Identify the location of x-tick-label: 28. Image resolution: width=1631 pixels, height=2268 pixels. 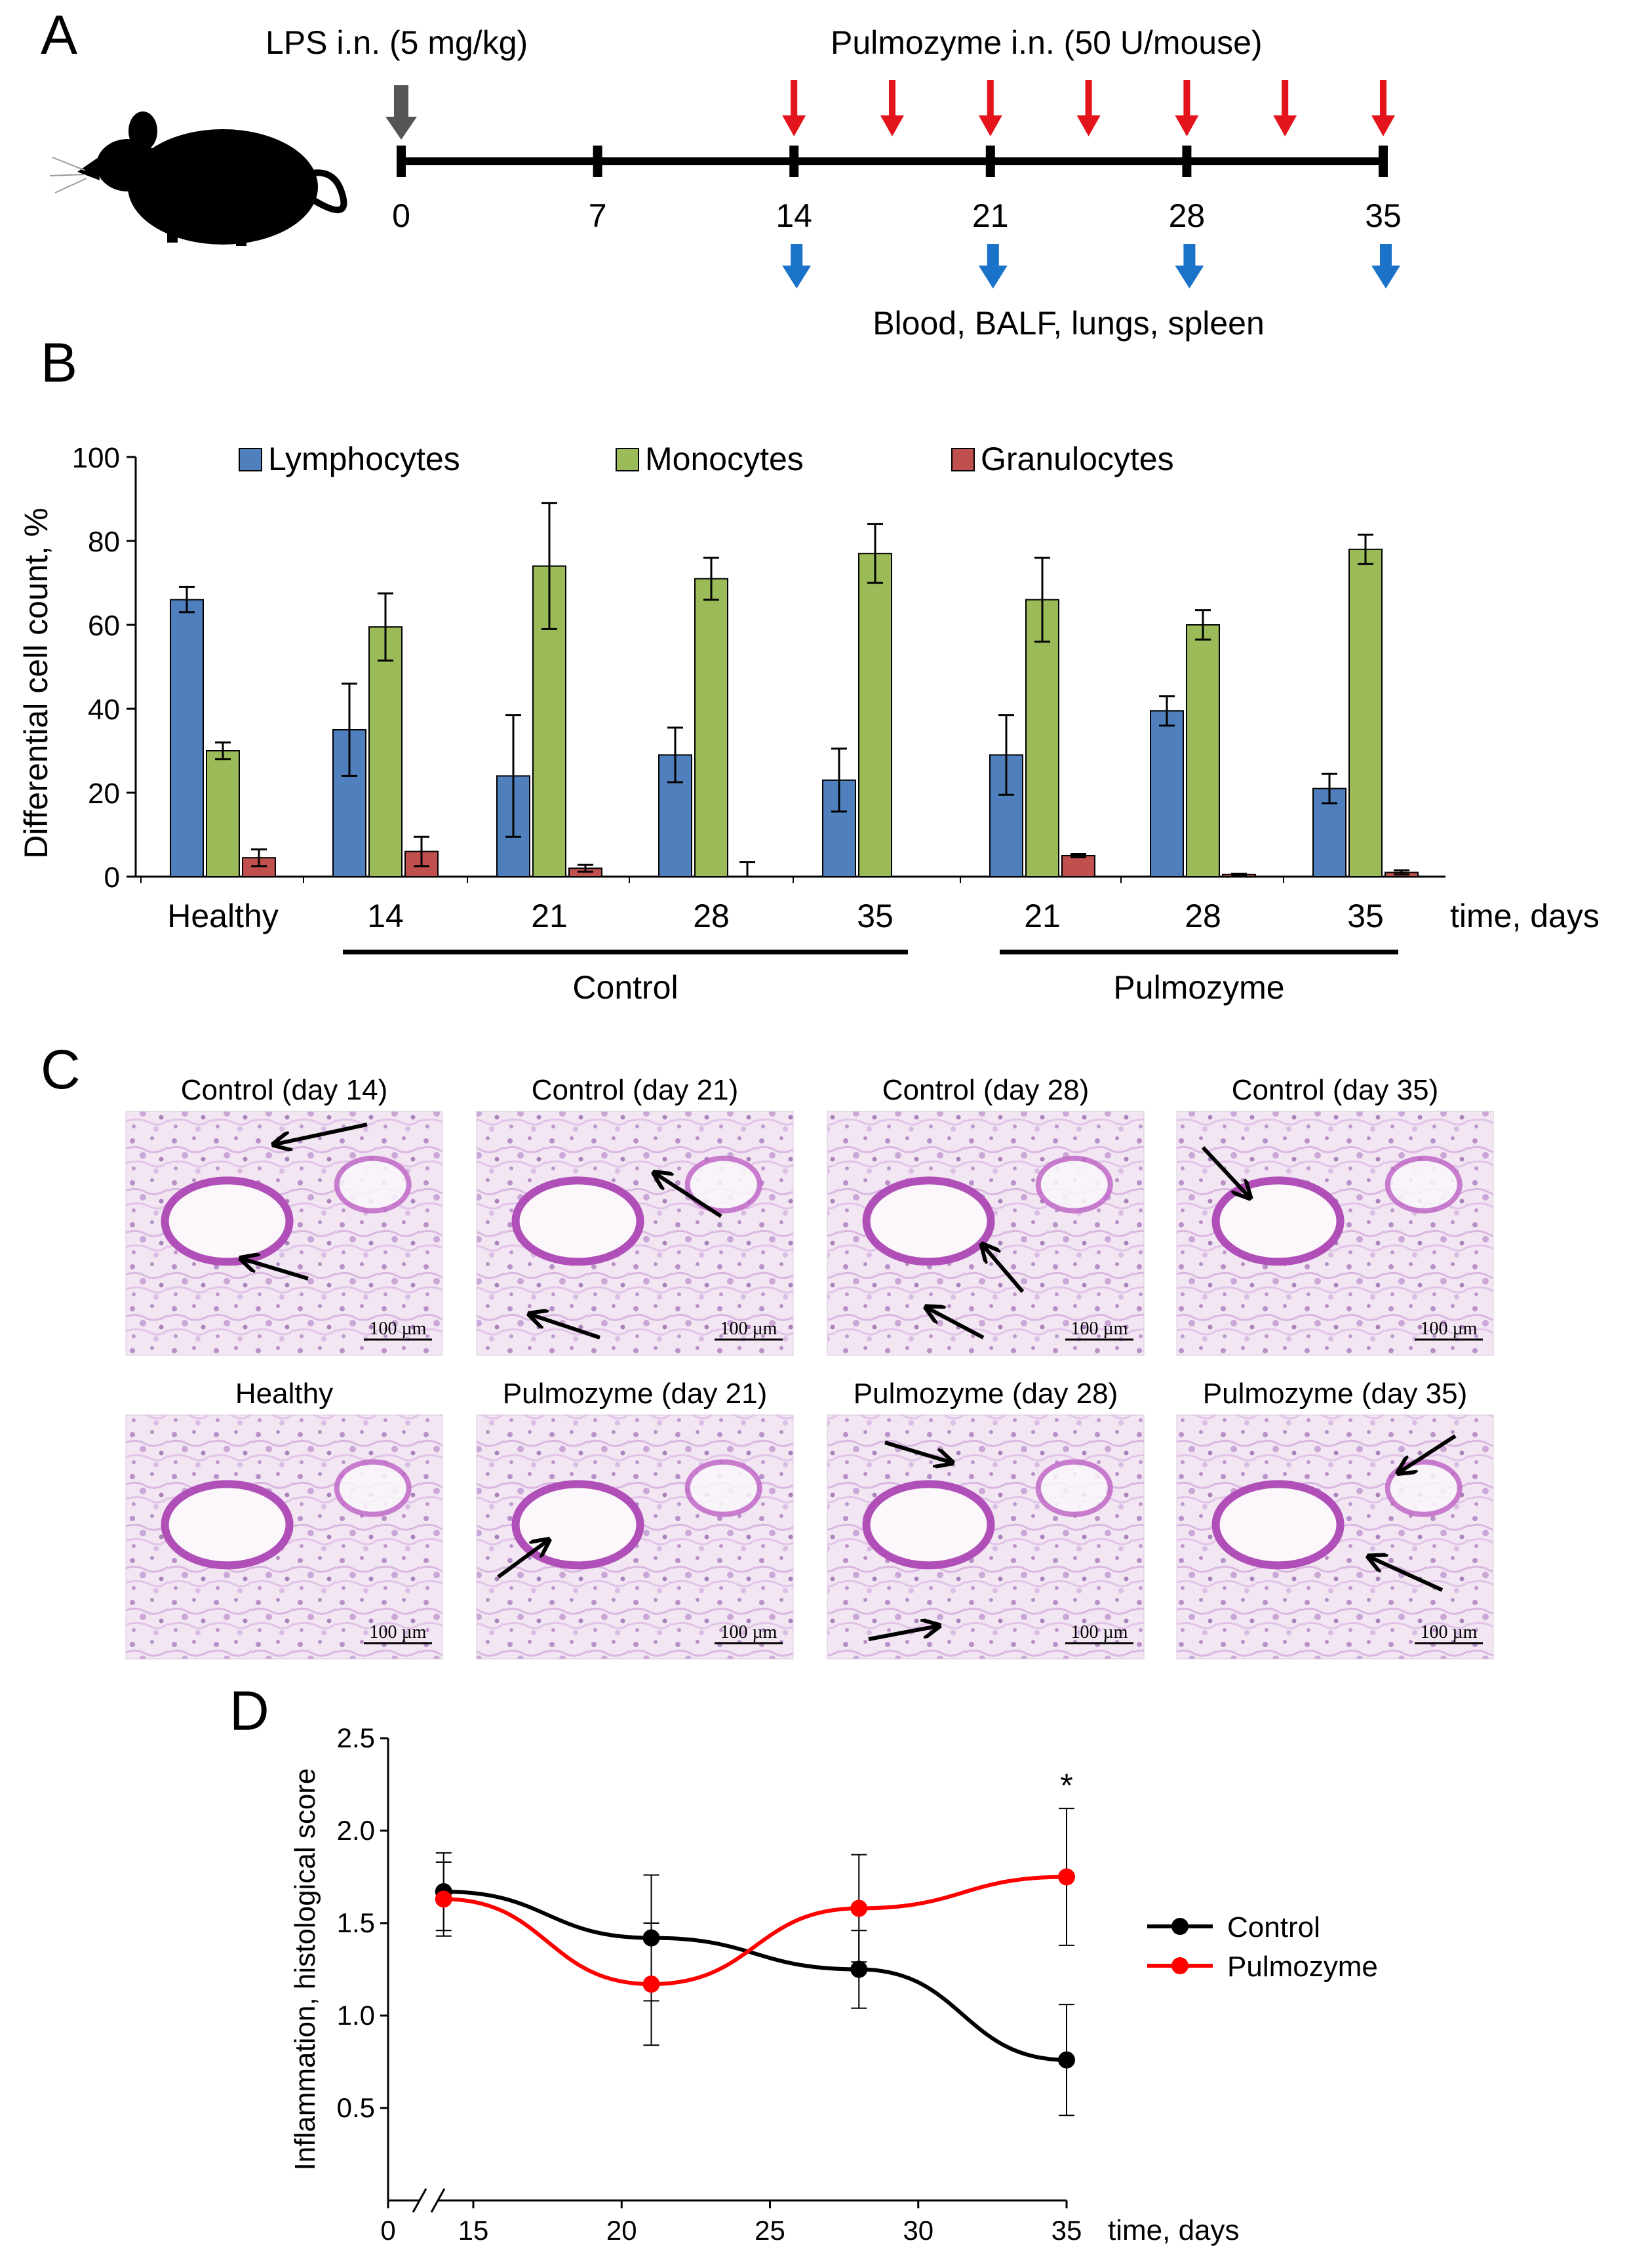
(712, 916).